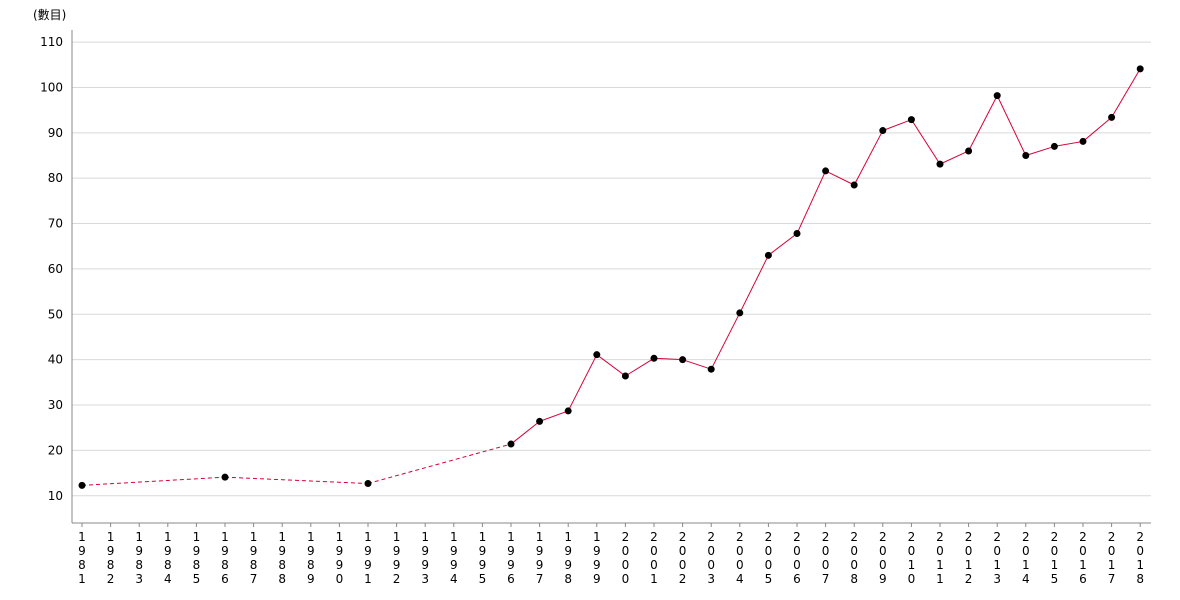  Describe the element at coordinates (51, 87) in the screenshot. I see `y-tick-label: 100` at that location.